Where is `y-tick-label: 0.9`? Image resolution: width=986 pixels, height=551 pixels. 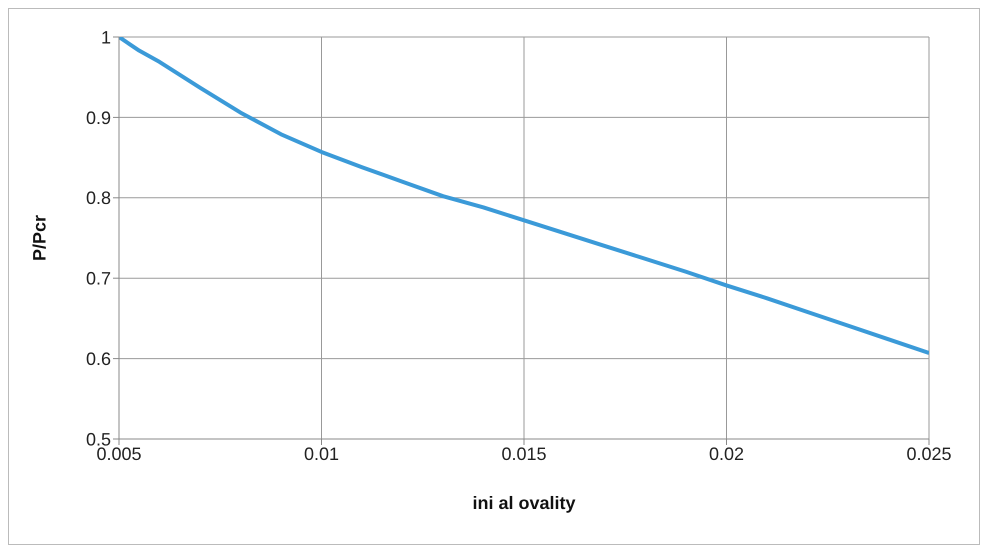 y-tick-label: 0.9 is located at coordinates (98, 118).